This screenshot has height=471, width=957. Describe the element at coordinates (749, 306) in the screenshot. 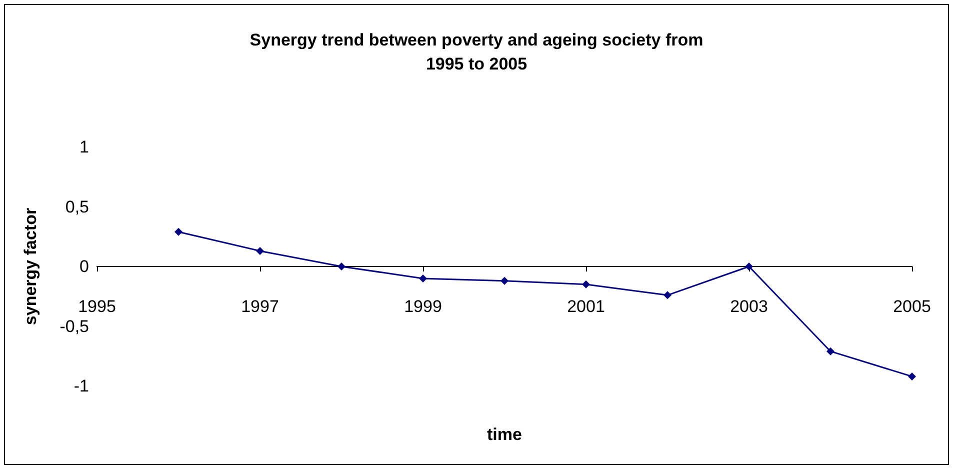

I see `x-tick-label: 2003` at that location.